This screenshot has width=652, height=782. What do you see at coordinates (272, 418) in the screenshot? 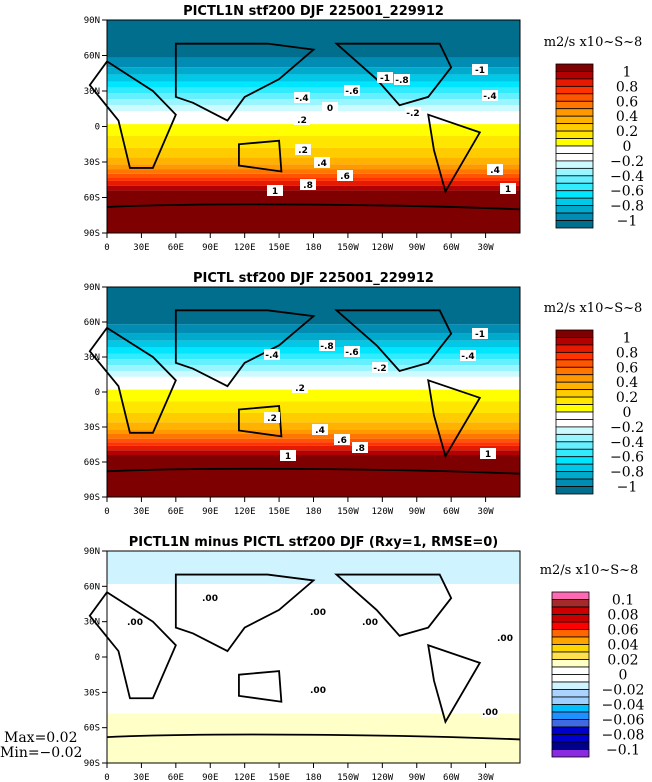
I see `contour-label: .2` at bounding box center [272, 418].